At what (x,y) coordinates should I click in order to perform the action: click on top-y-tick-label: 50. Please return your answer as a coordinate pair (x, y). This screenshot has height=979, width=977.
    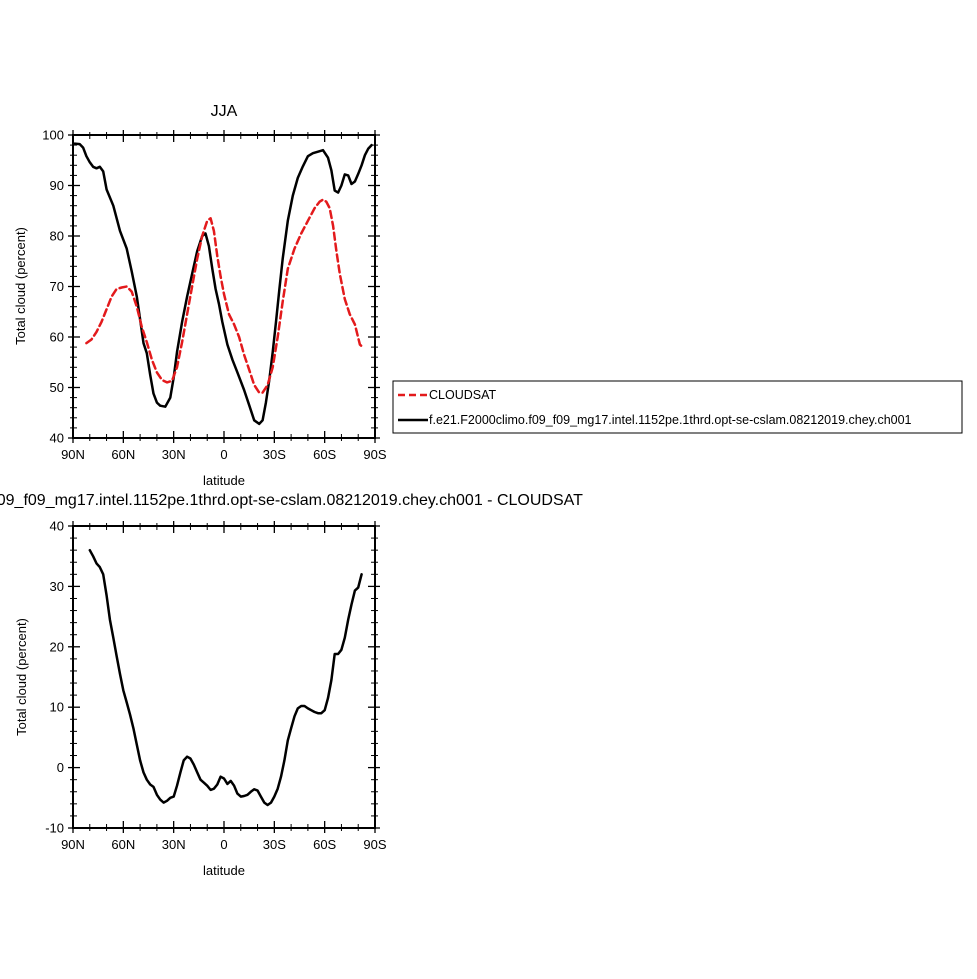
    Looking at the image, I should click on (57, 387).